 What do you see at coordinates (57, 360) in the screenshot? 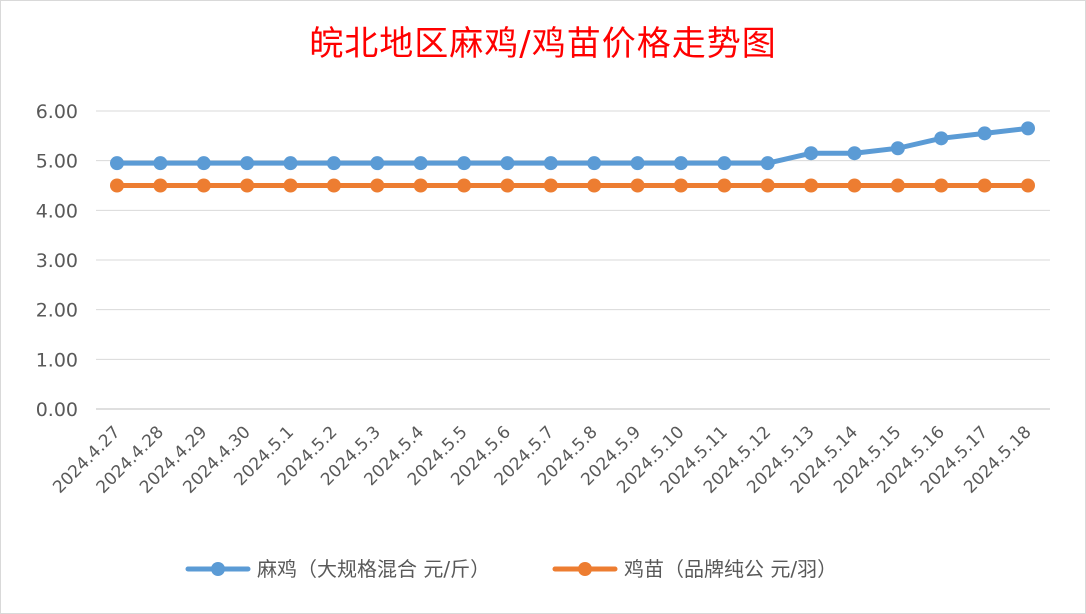
I see `y-tick-label: 1.00` at bounding box center [57, 360].